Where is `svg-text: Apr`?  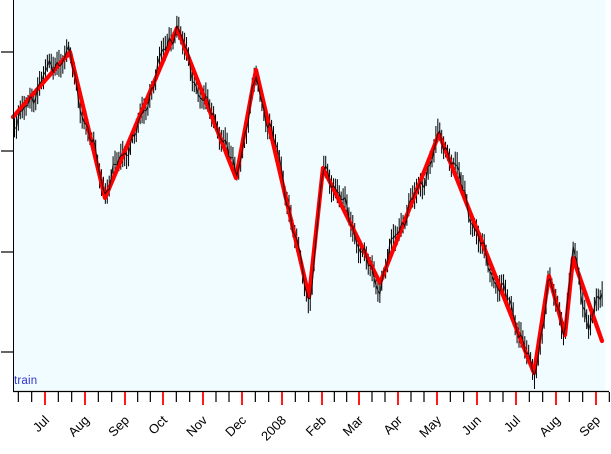
svg-text: Apr is located at coordinates (392, 424).